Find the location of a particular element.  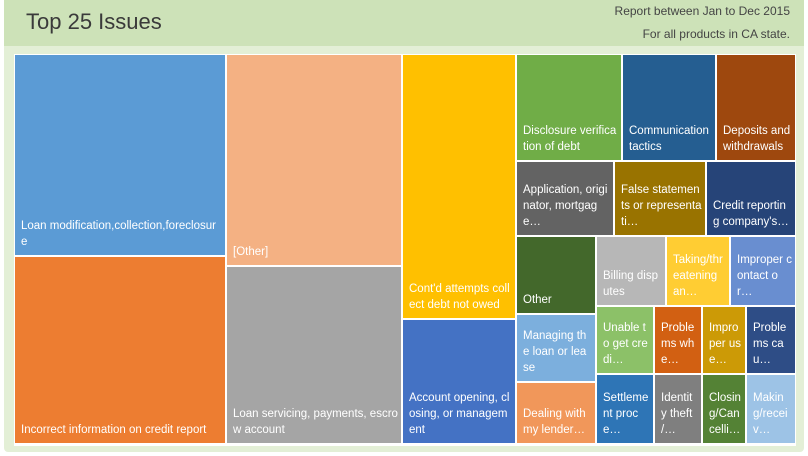

treemap-tile-label: Billing disputes is located at coordinates (630, 284).